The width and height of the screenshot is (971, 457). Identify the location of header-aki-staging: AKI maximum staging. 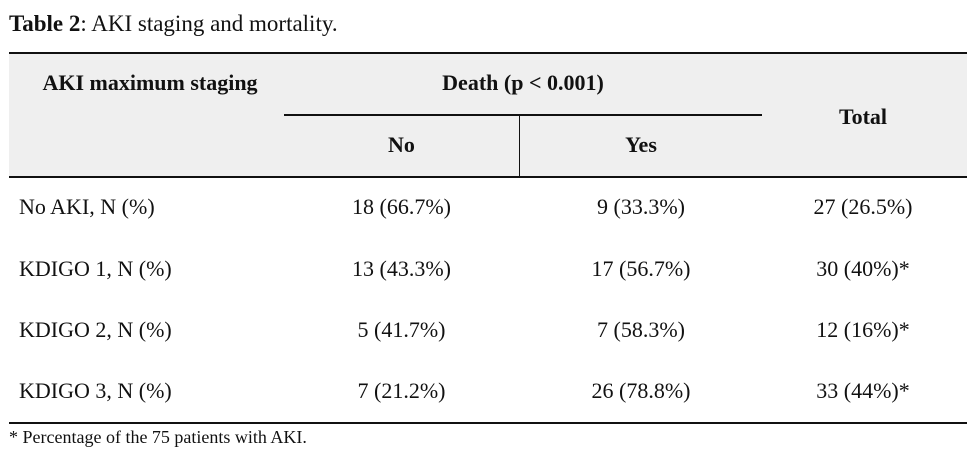
(150, 82).